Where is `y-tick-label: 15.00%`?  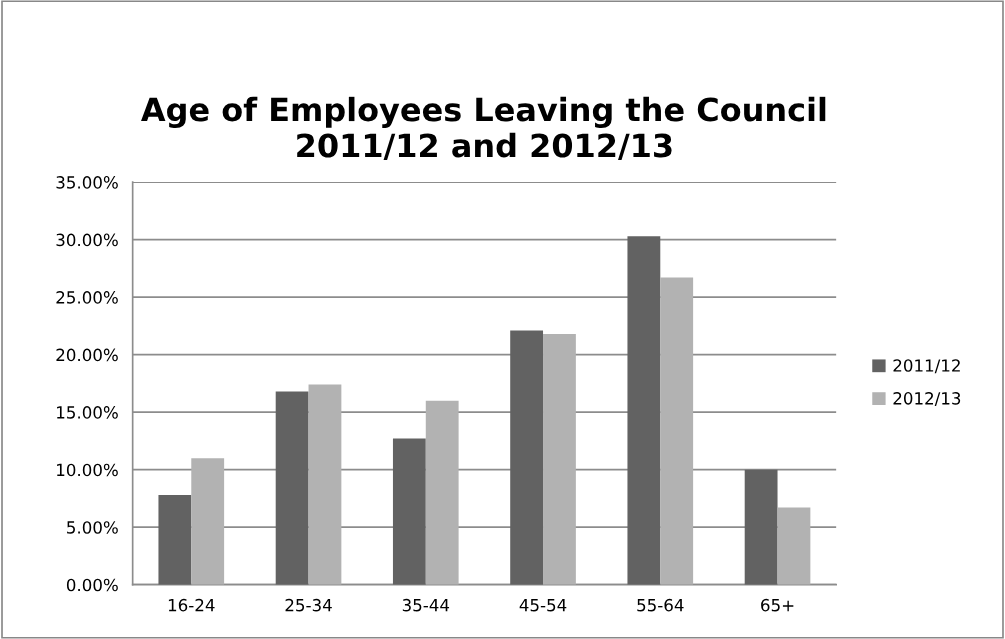
y-tick-label: 15.00% is located at coordinates (87, 412).